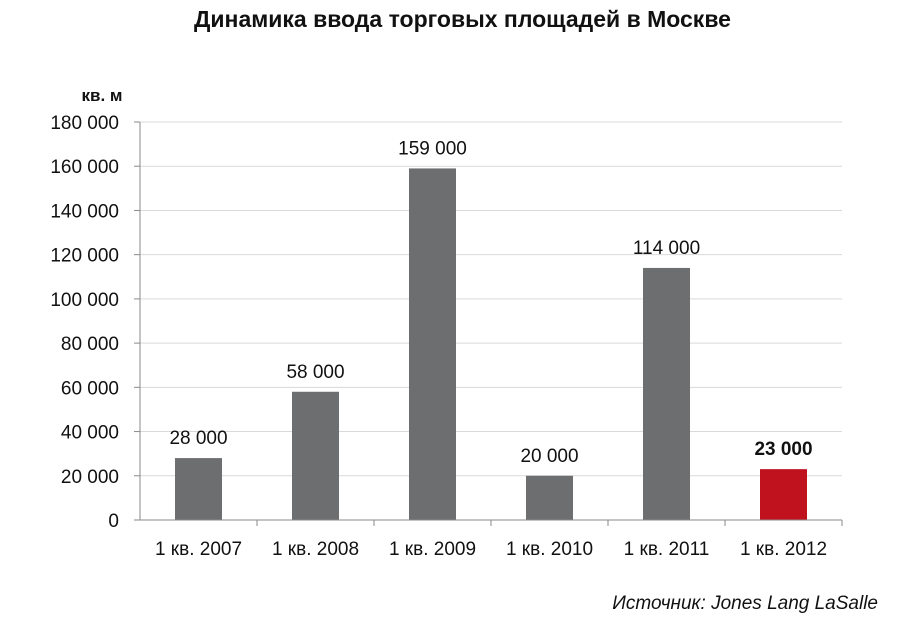 This screenshot has height=627, width=900. What do you see at coordinates (783, 549) in the screenshot?
I see `x-tick-label: 1 кв. 2012` at bounding box center [783, 549].